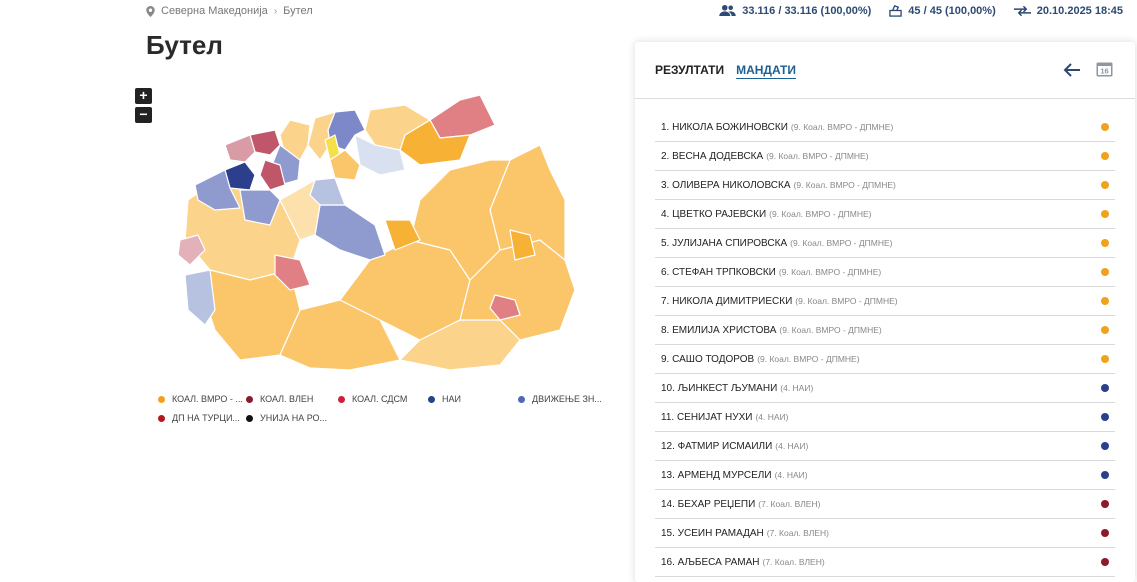 The width and height of the screenshot is (1137, 582). I want to click on mandate-entry: 10. ЉИНКЕСТ ЉУМАНИ (4. НАИ), so click(737, 388).